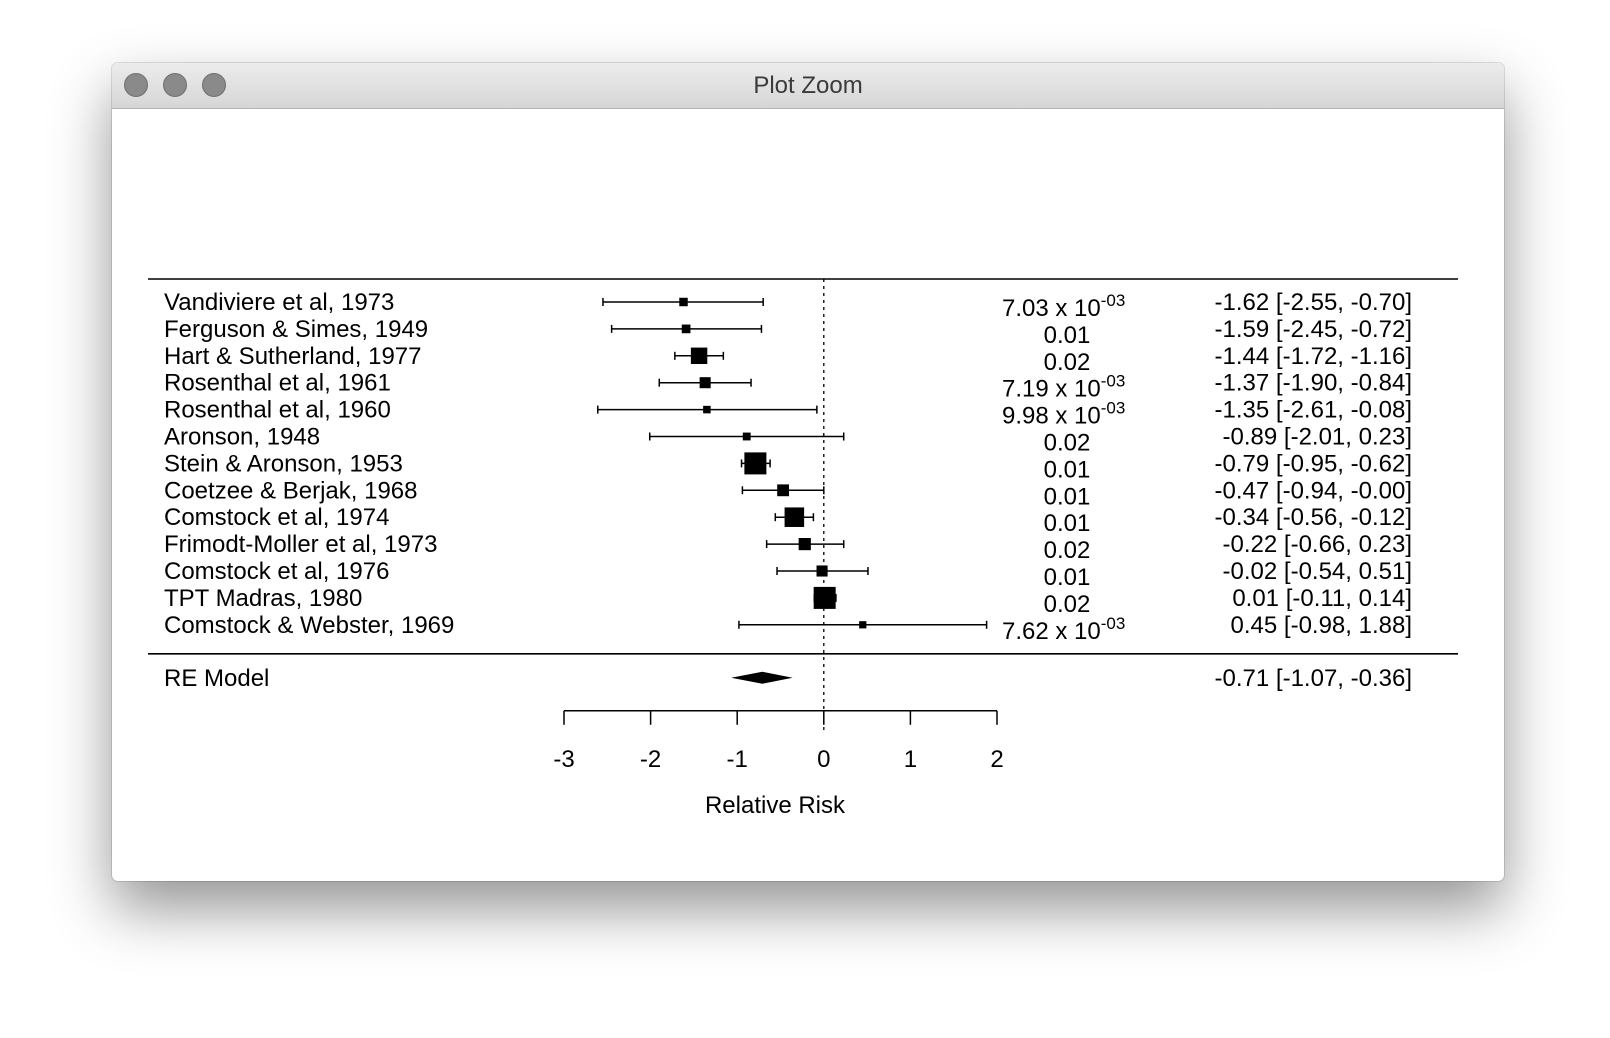 This screenshot has width=1610, height=1038. I want to click on x-tick-label: 1, so click(910, 759).